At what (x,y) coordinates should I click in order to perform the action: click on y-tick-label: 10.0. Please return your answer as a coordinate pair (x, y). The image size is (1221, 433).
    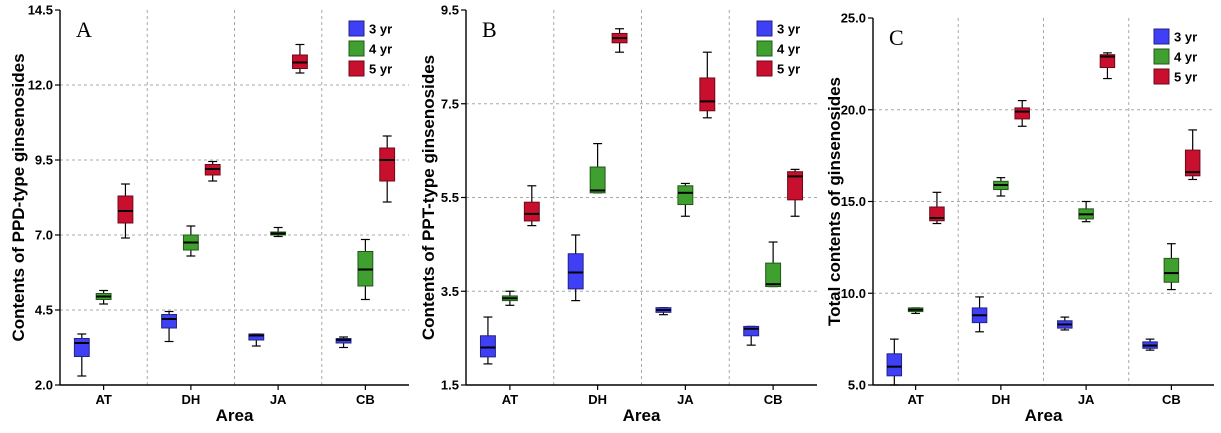
    Looking at the image, I should click on (853, 293).